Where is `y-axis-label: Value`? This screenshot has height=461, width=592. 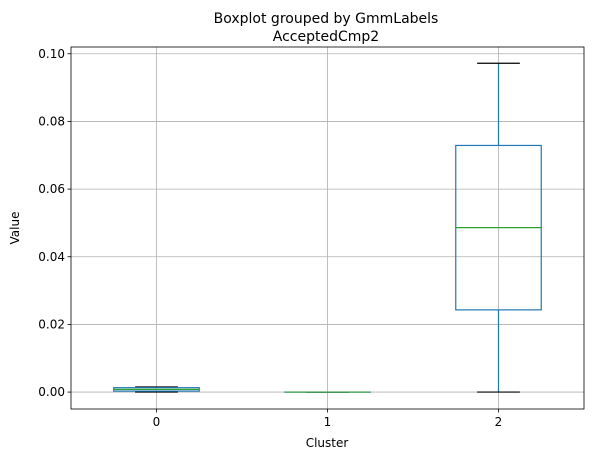 y-axis-label: Value is located at coordinates (15, 228).